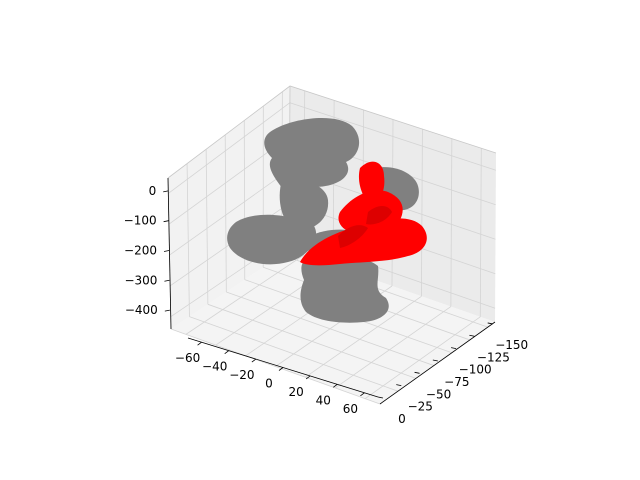  Describe the element at coordinates (187, 358) in the screenshot. I see `x-tick-label: −60` at that location.